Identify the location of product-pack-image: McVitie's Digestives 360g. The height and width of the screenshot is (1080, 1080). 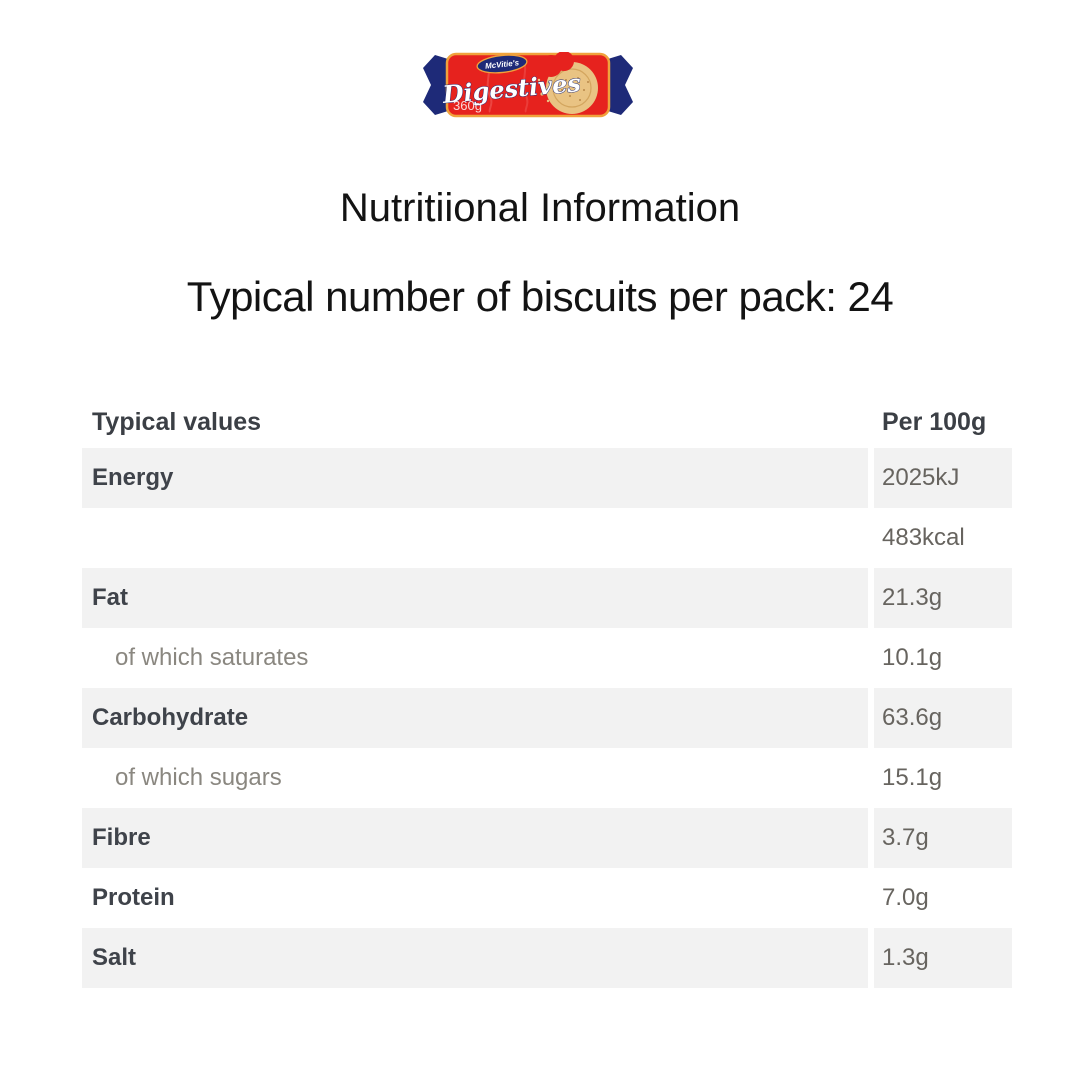
(528, 84).